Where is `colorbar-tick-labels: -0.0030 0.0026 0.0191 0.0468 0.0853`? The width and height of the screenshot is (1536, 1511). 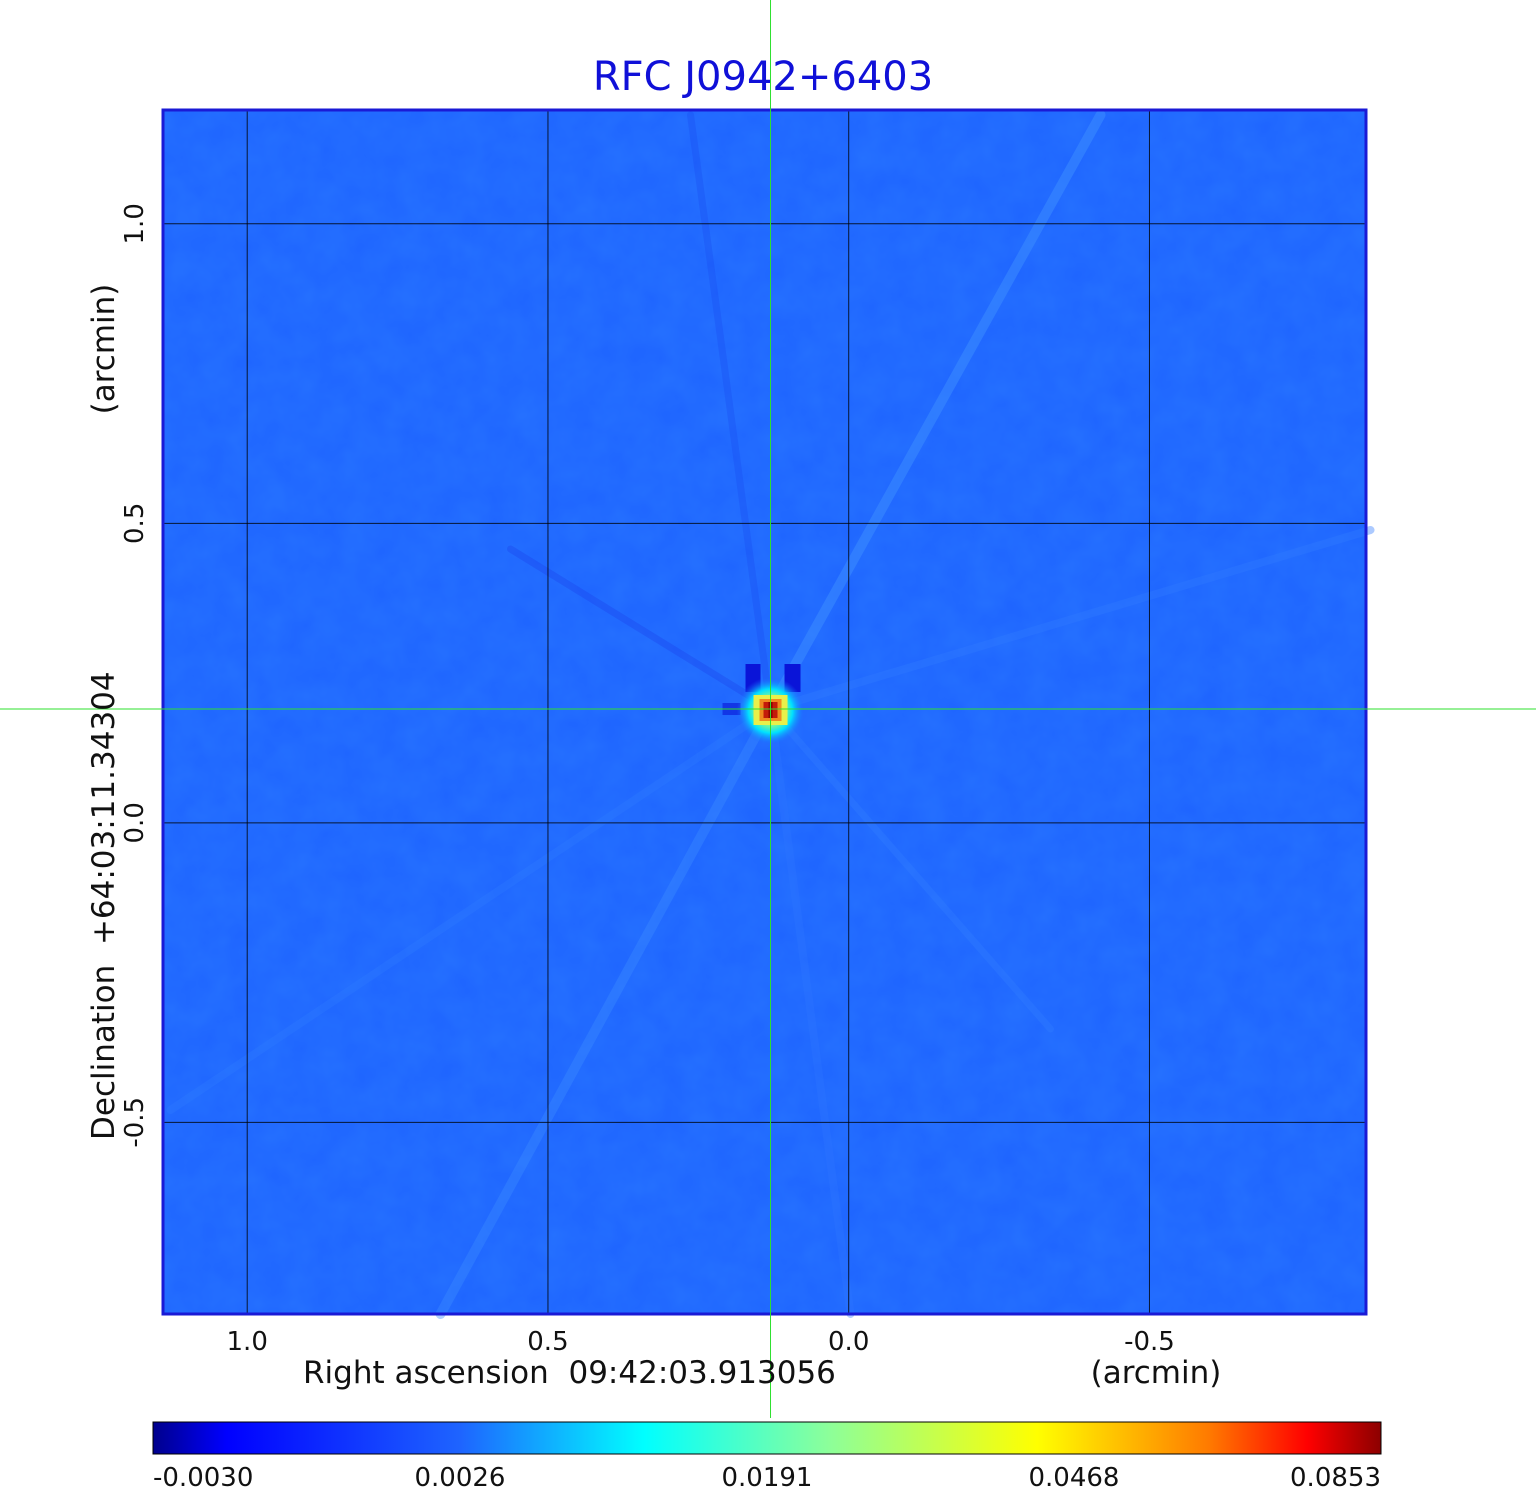 colorbar-tick-labels: -0.0030 0.0026 0.0191 0.0468 0.0853 is located at coordinates (767, 1478).